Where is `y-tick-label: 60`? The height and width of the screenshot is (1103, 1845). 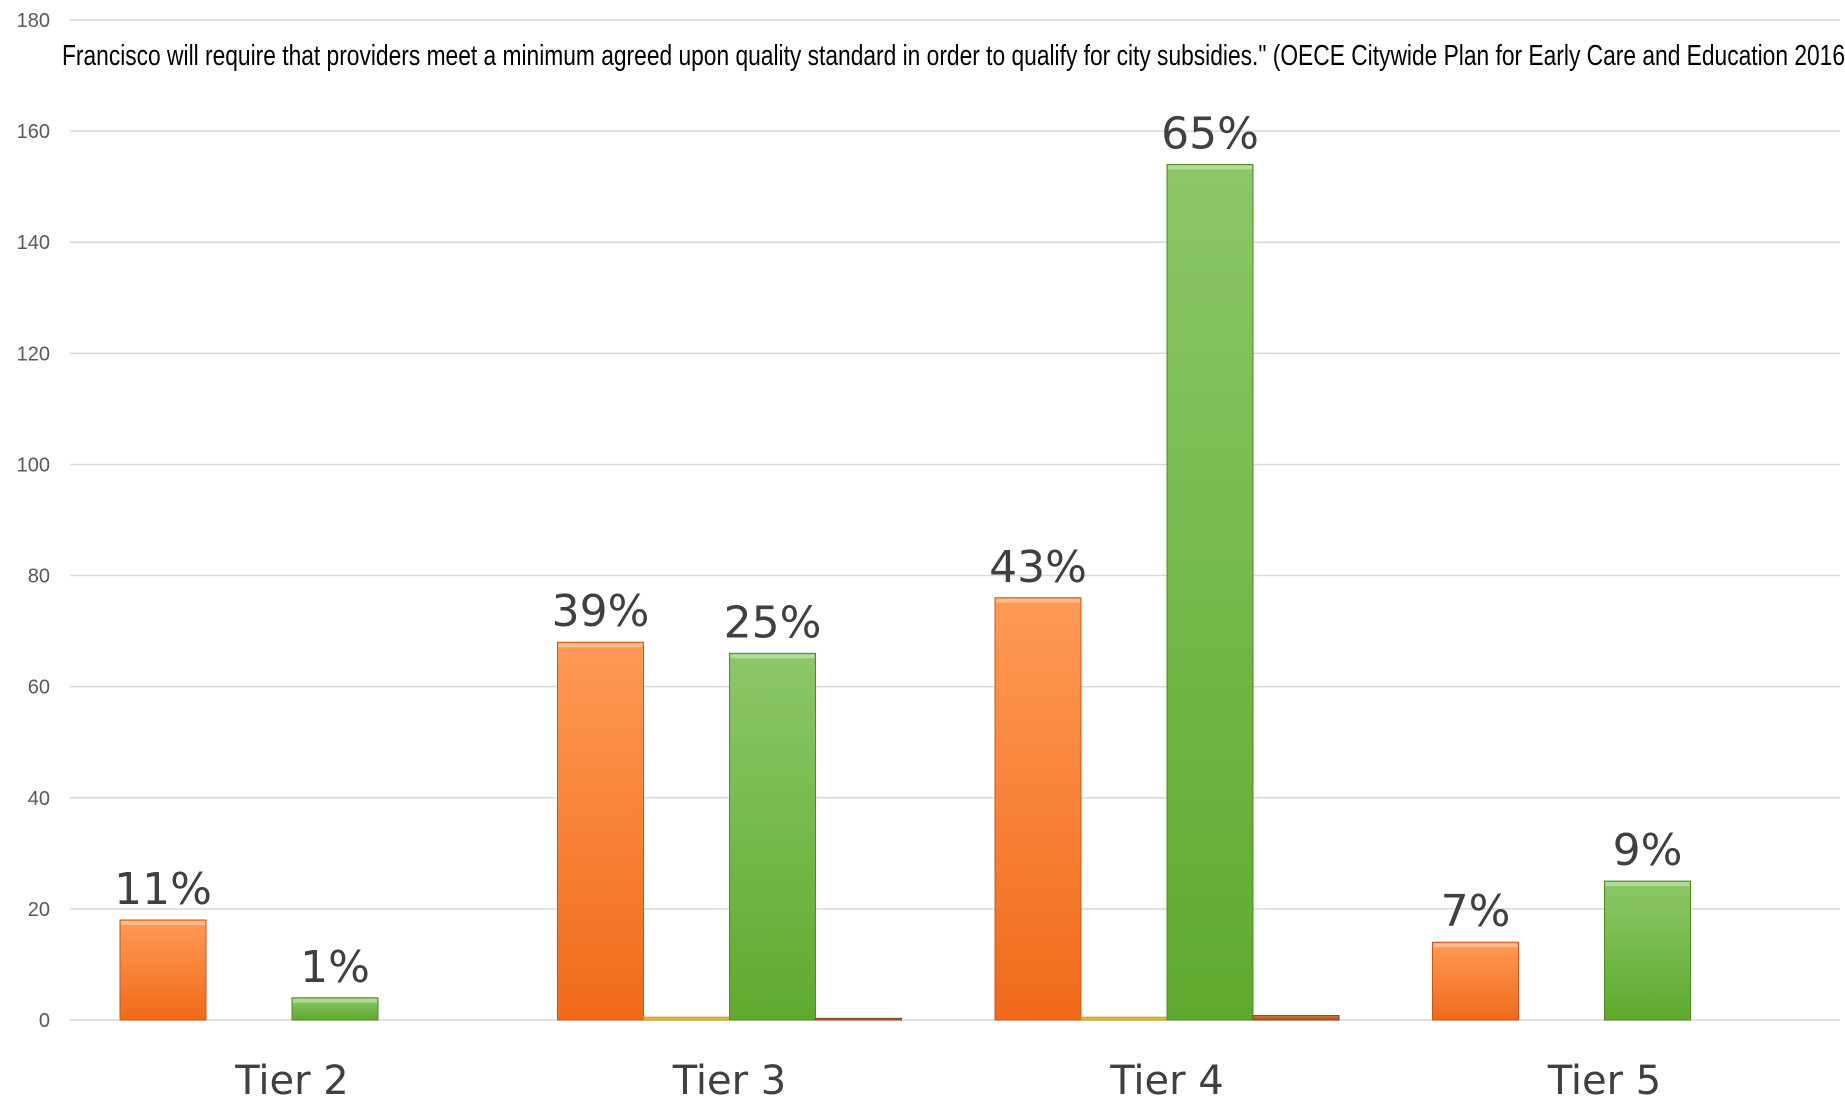 y-tick-label: 60 is located at coordinates (39, 688).